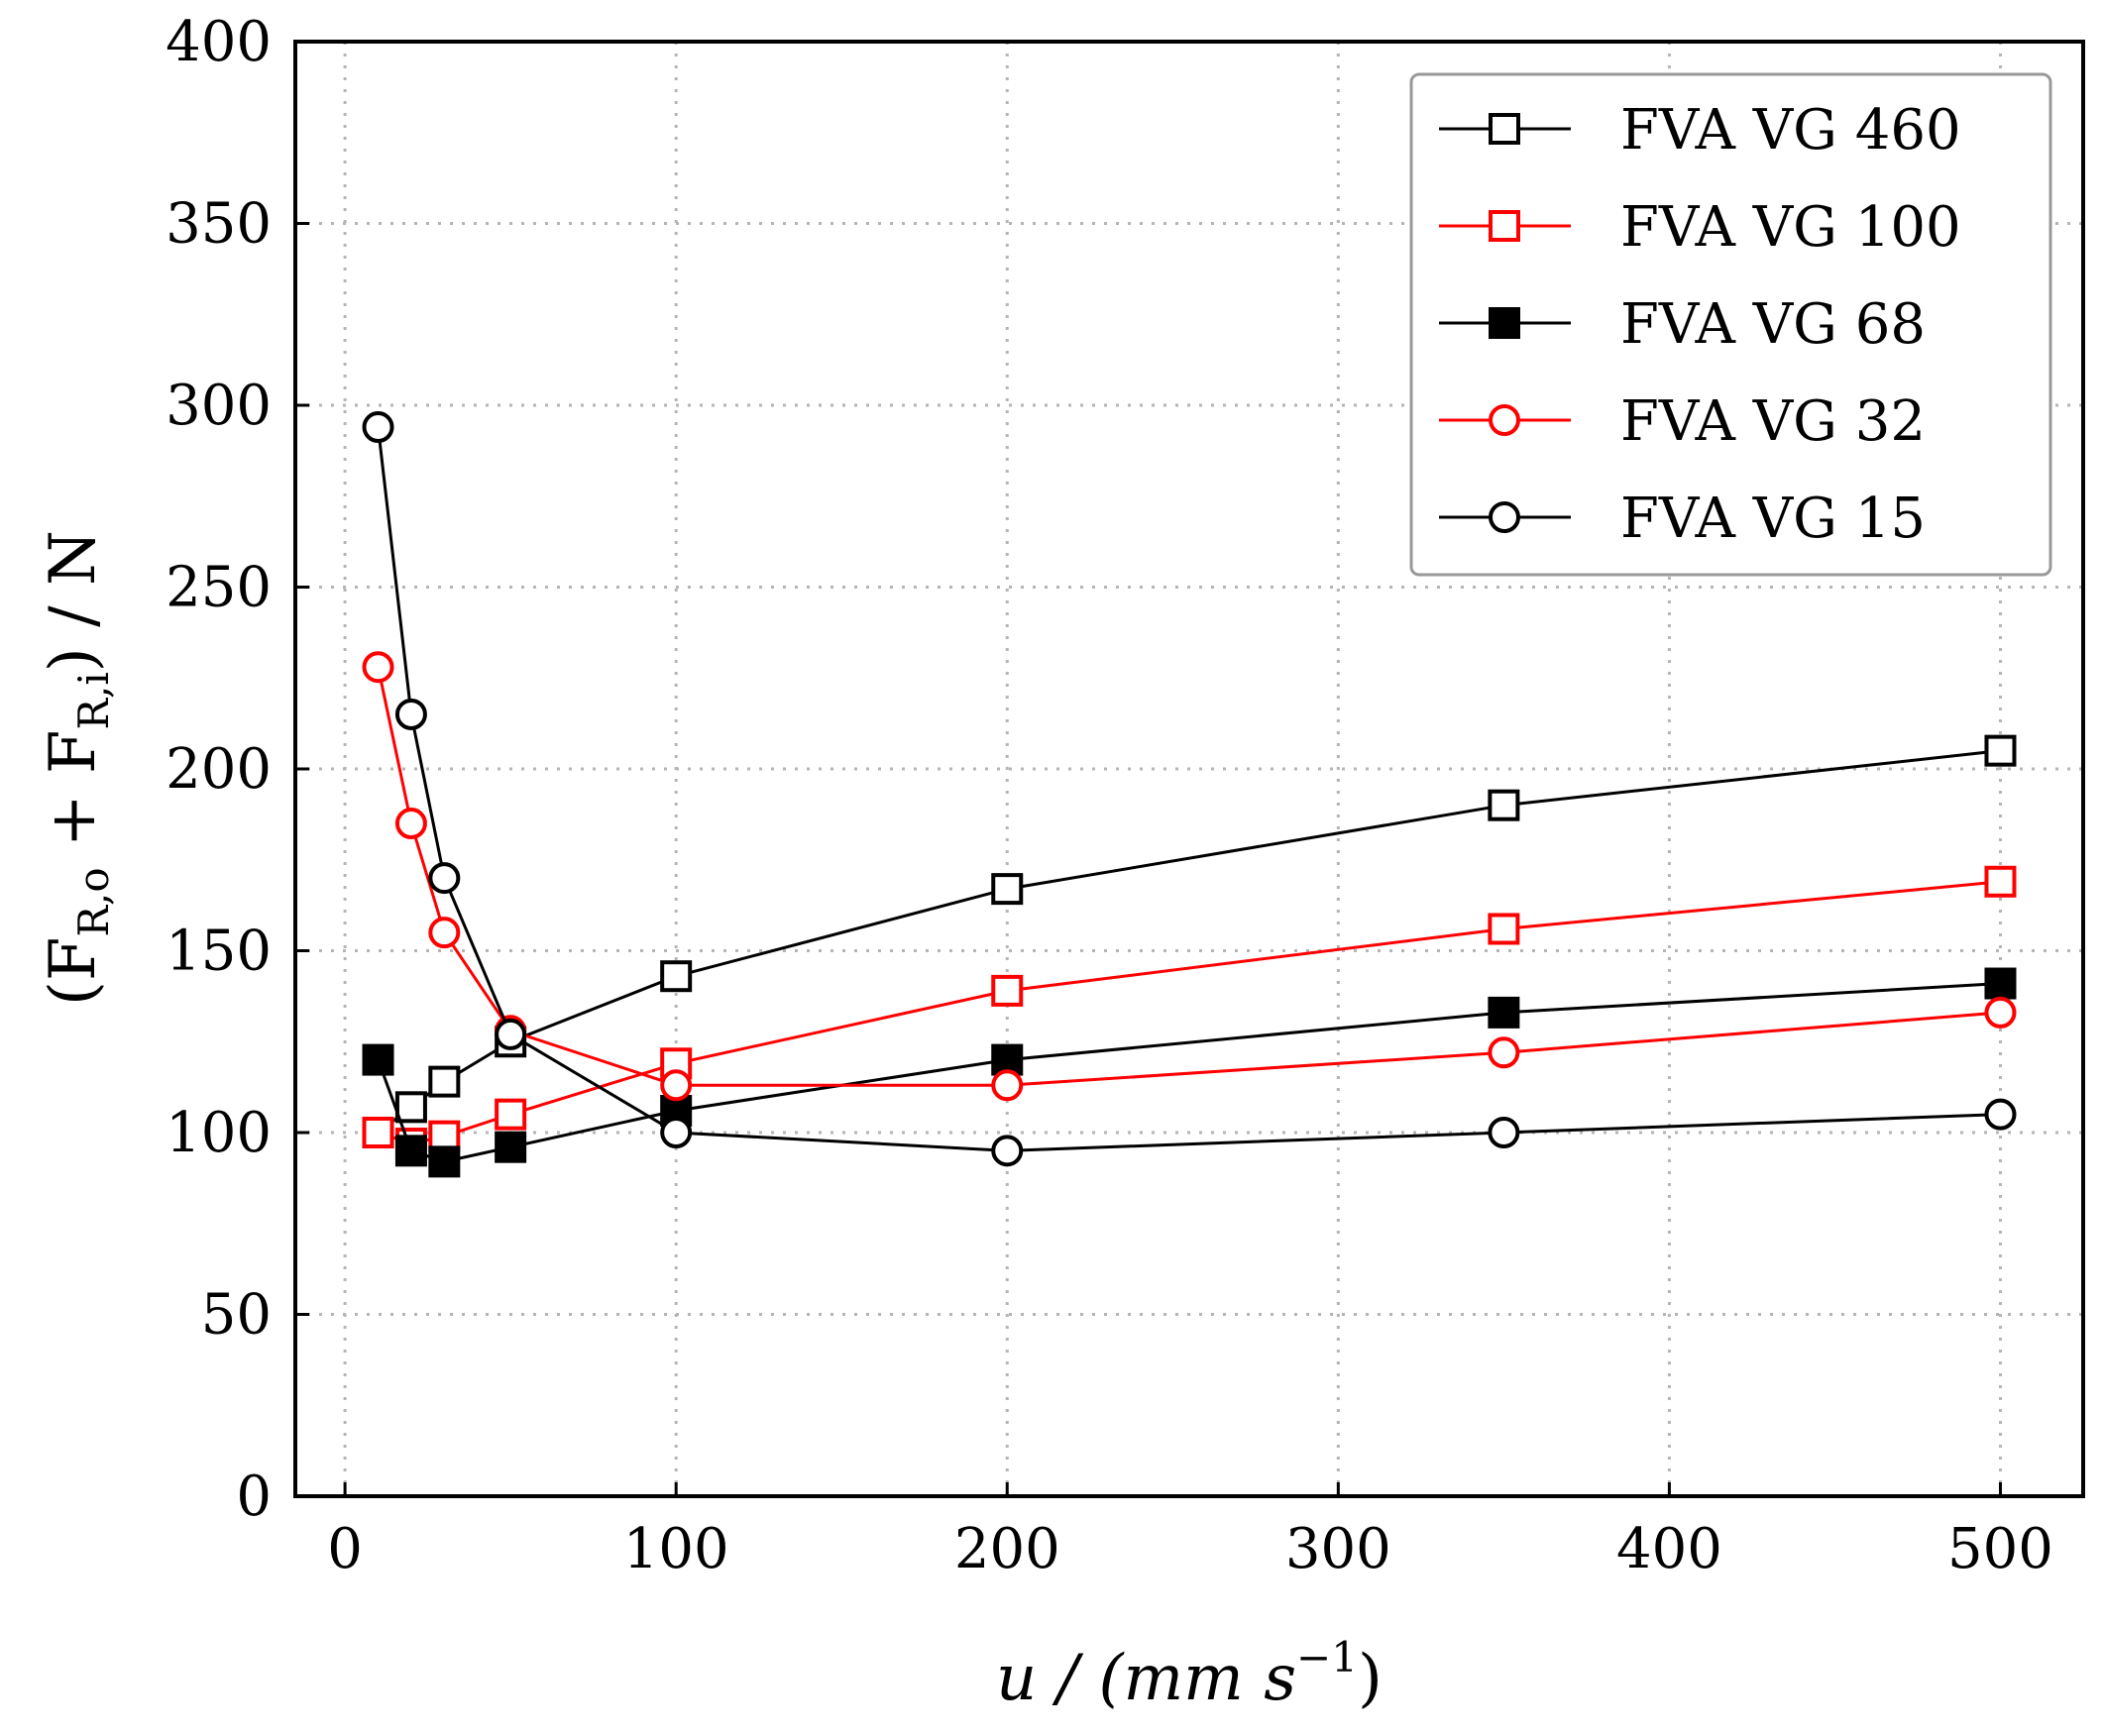 The image size is (2103, 1736). Describe the element at coordinates (1338, 1549) in the screenshot. I see `x-tick-label: 300` at that location.